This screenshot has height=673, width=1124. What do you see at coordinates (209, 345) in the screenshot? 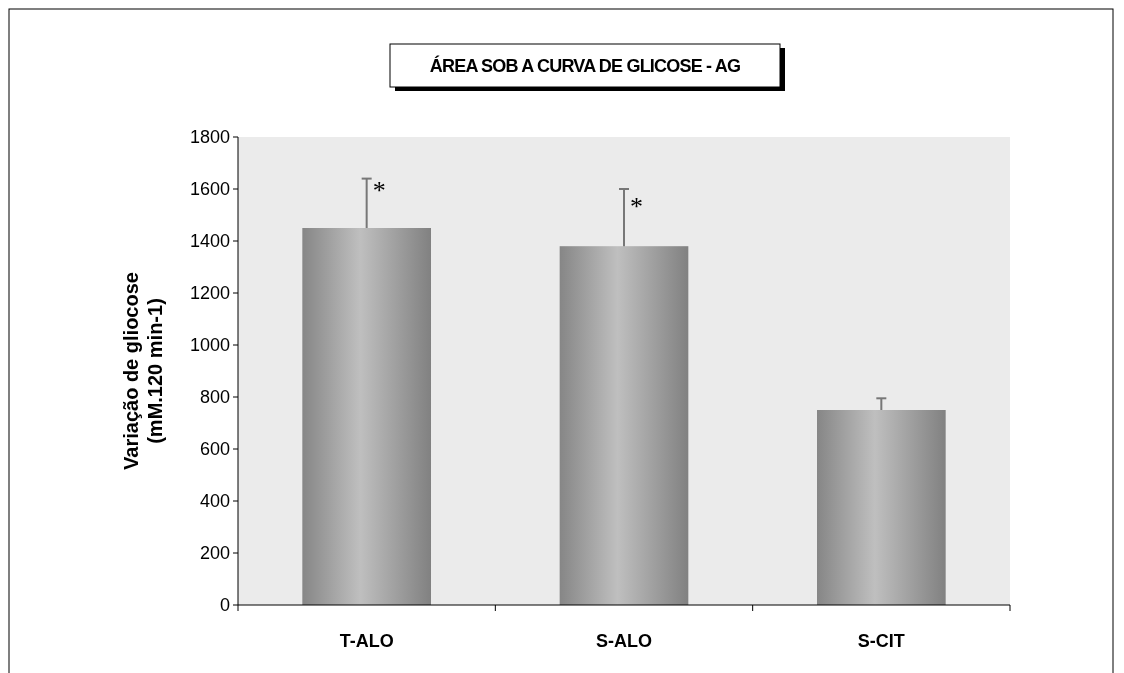
I see `y-tick-label: 1000` at bounding box center [209, 345].